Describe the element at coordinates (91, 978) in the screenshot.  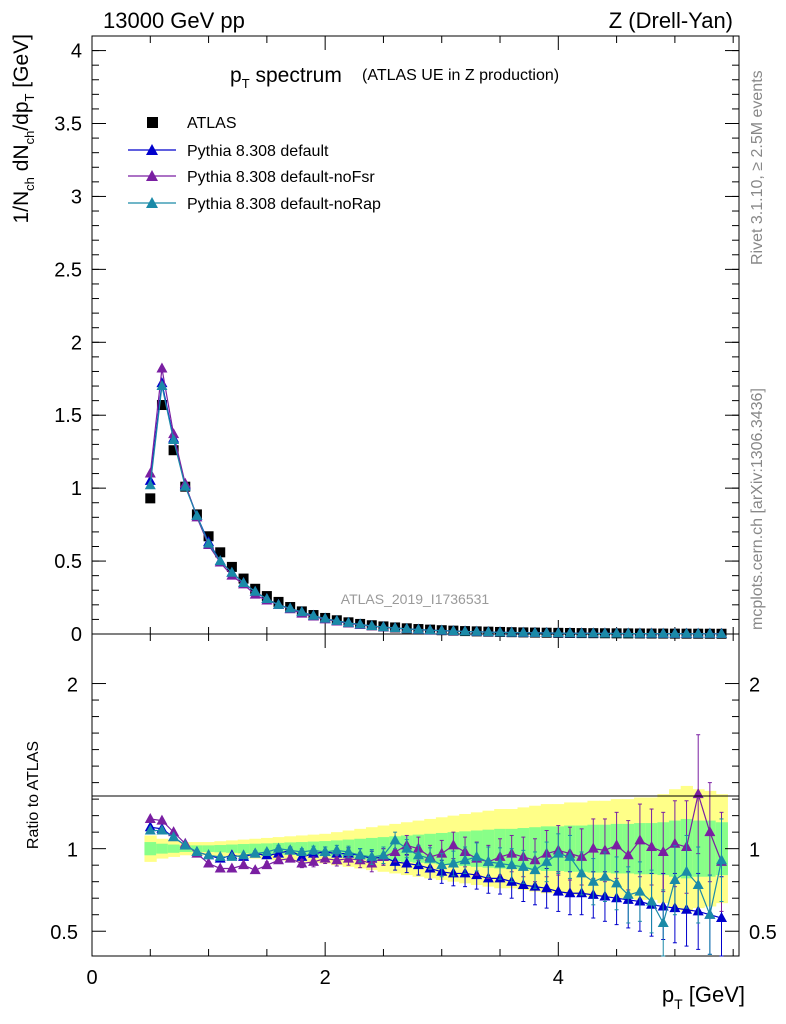
I see `xtick-label: 0` at that location.